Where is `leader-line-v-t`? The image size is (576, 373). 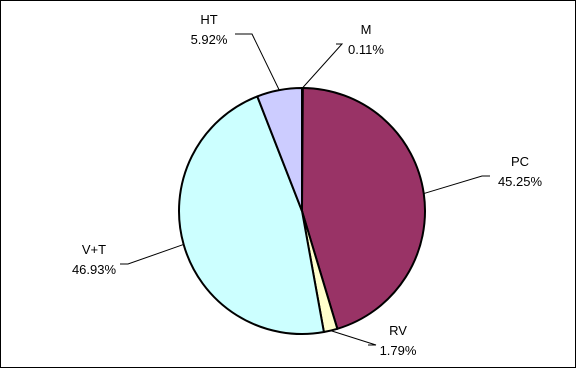
leader-line-v-t is located at coordinates (152, 254).